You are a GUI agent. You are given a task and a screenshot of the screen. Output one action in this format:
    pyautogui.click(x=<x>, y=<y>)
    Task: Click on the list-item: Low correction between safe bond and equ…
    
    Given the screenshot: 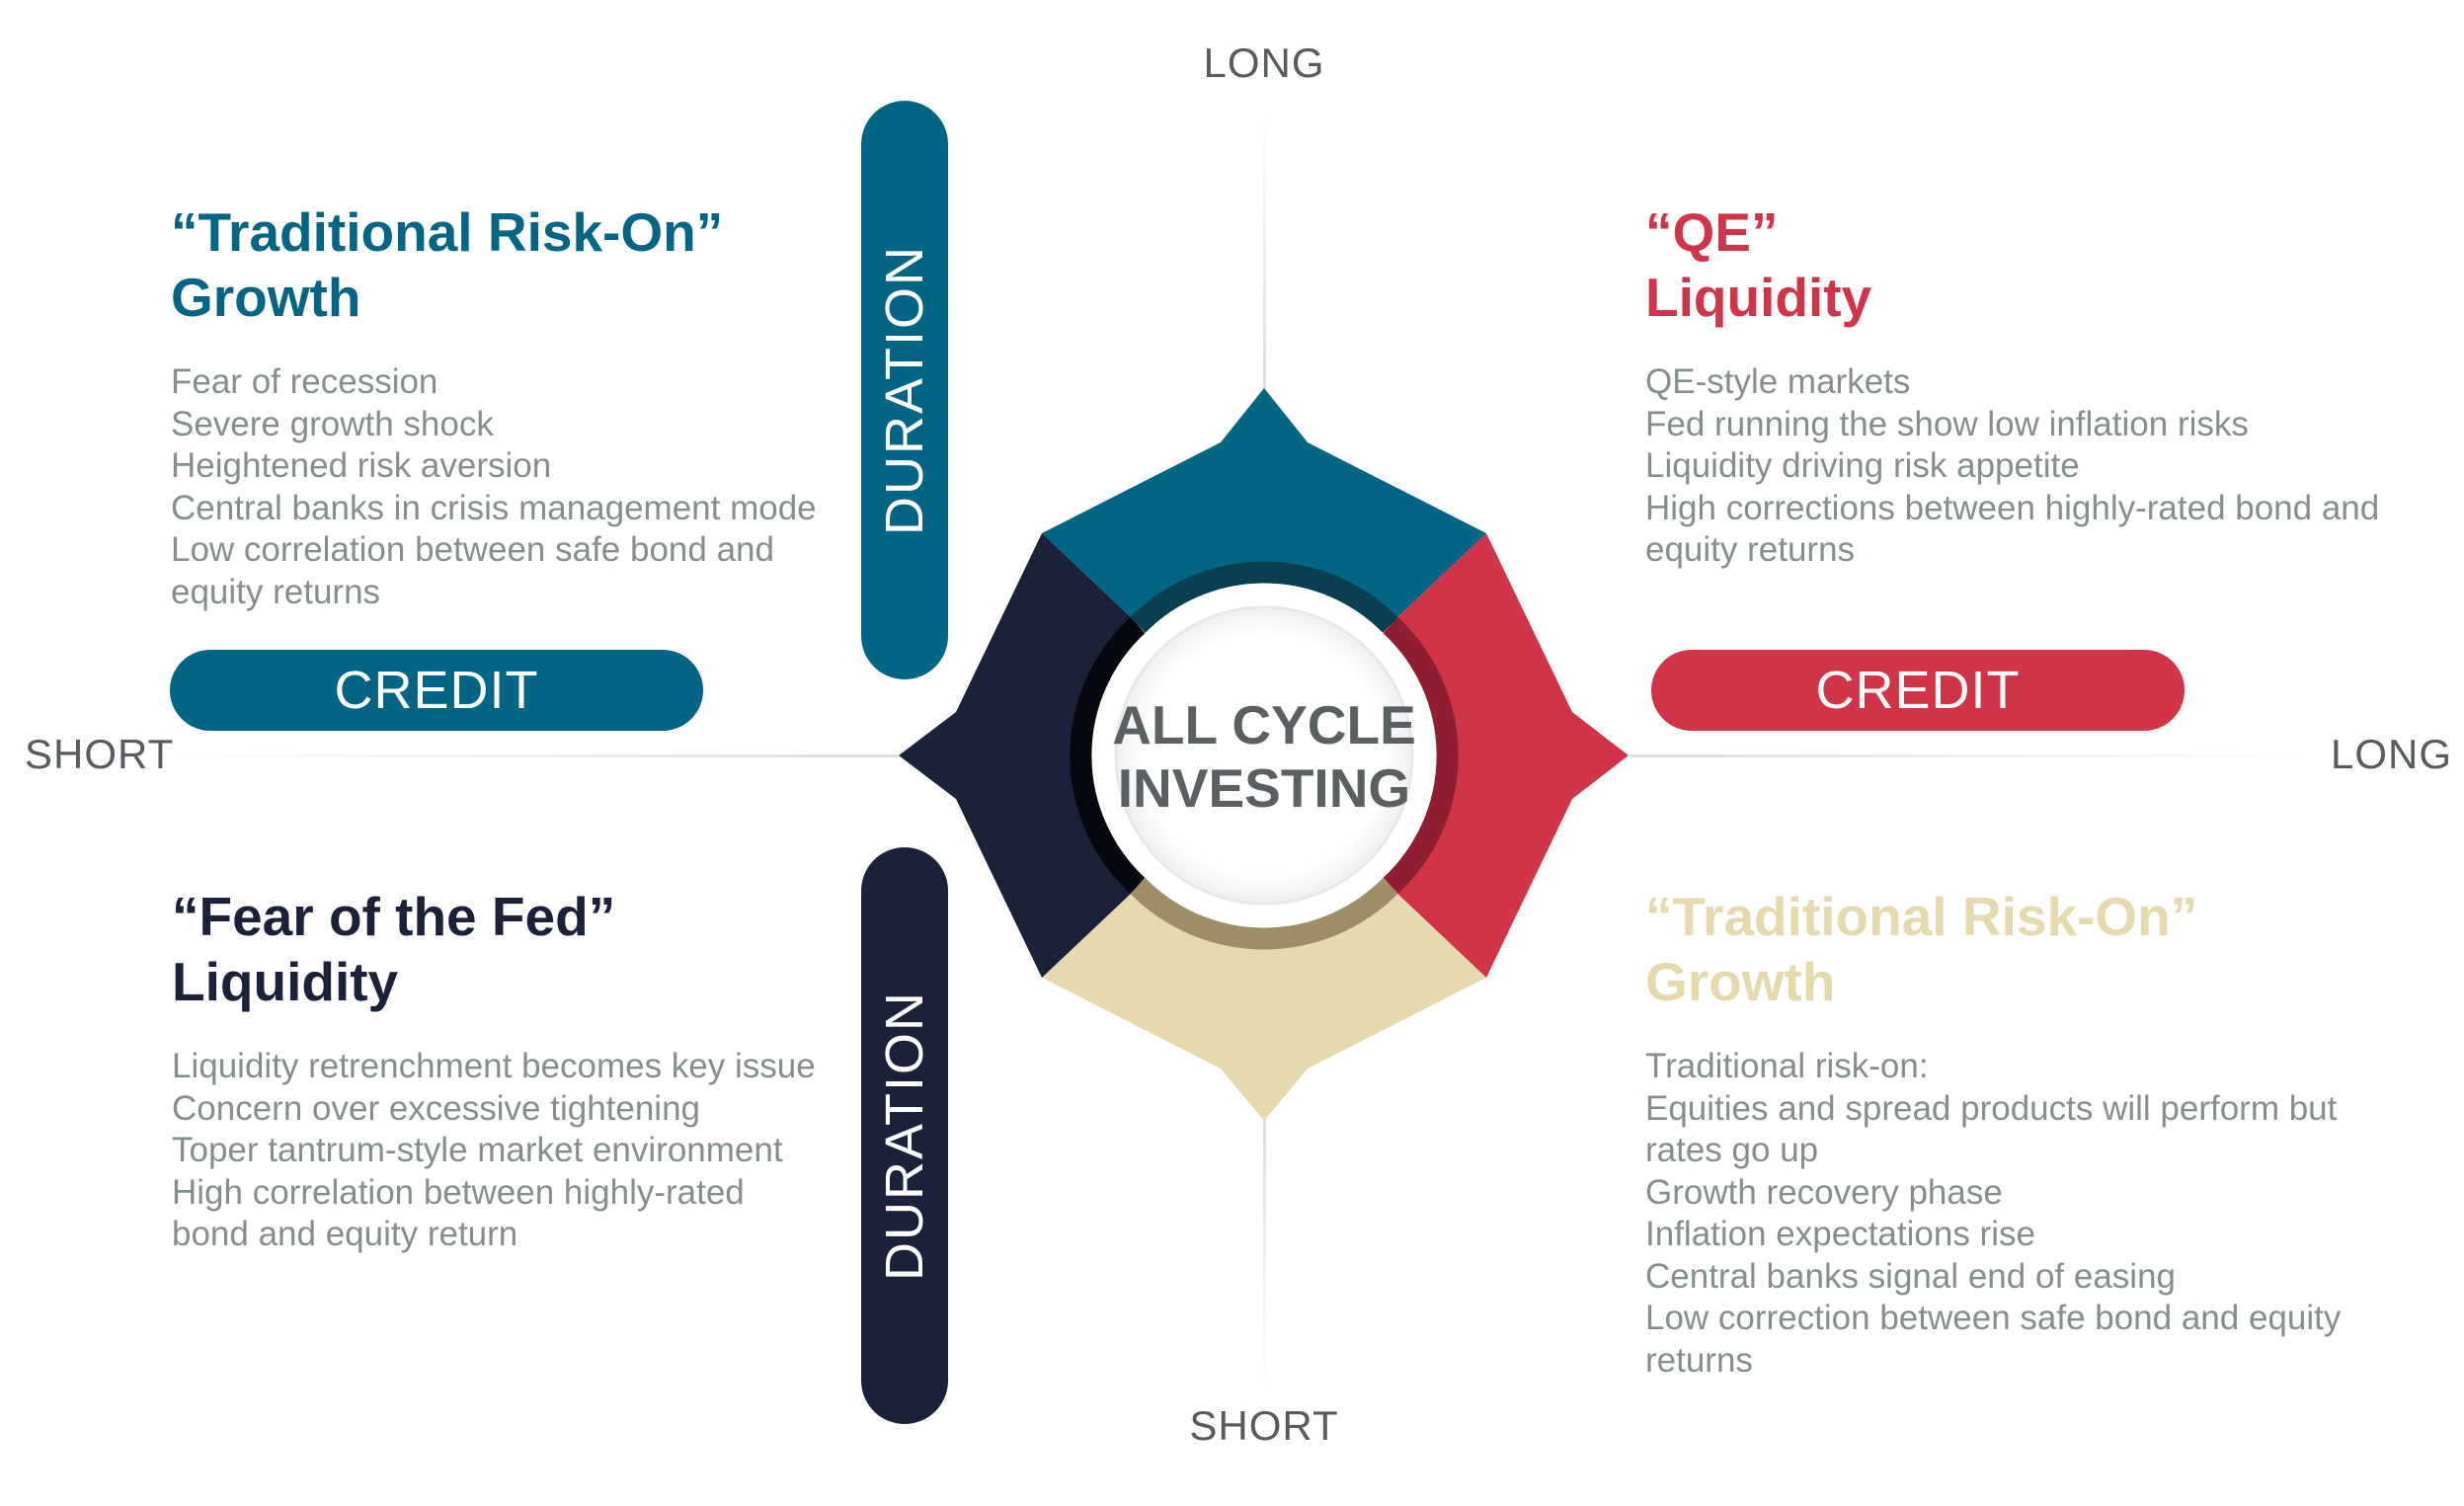 What is the action you would take?
    pyautogui.click(x=1993, y=1318)
    